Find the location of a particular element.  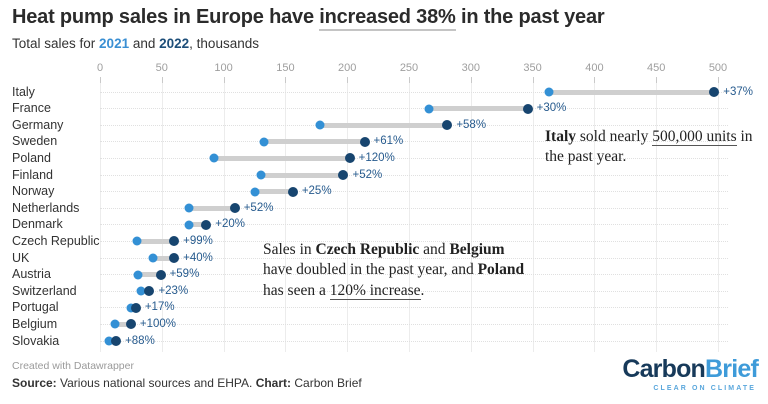

x-axis-tick-label: 100 is located at coordinates (223, 68).